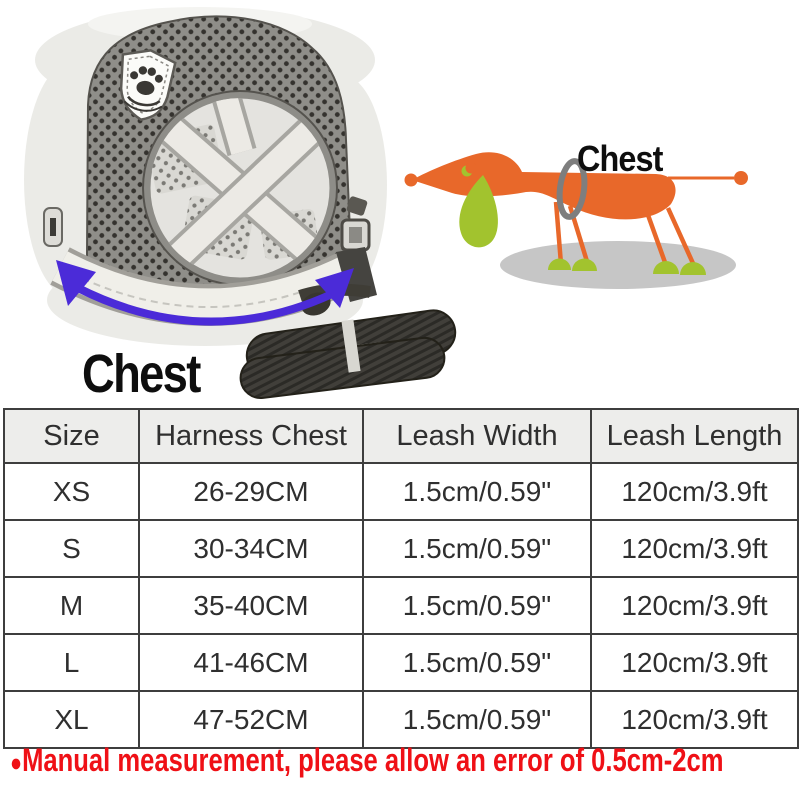  I want to click on table-cell: 35-40CM, so click(251, 605).